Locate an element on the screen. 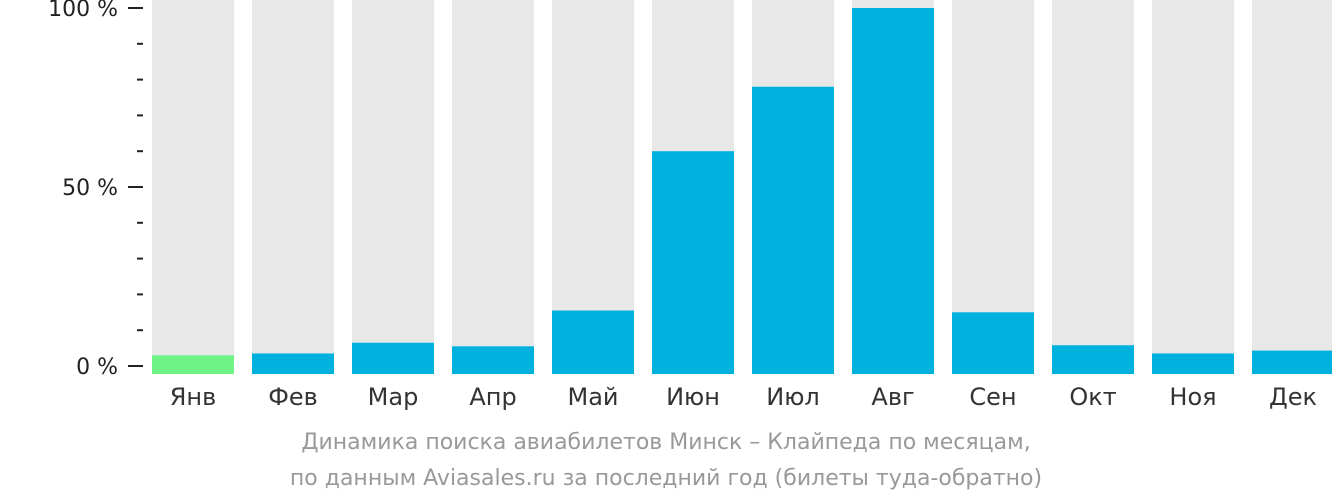 The height and width of the screenshot is (502, 1332). x-tick-label: Янв is located at coordinates (193, 397).